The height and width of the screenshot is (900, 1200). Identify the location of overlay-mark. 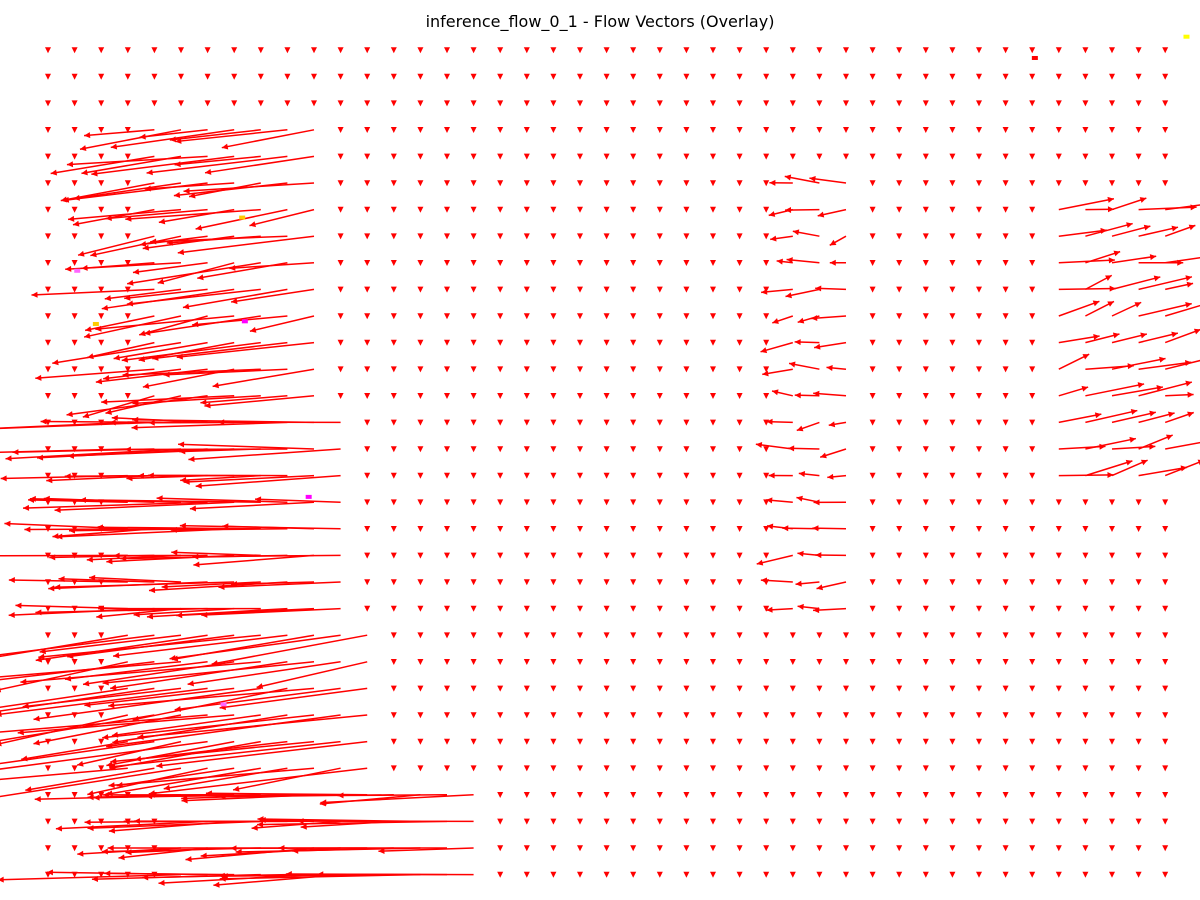
(1186, 36).